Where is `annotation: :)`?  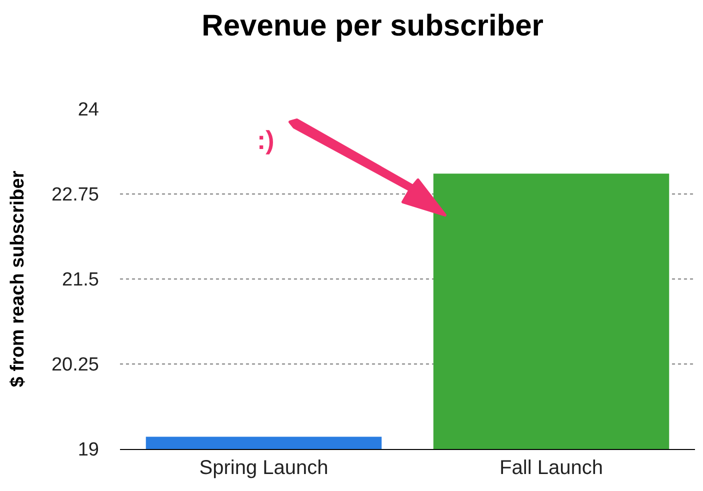
annotation: :) is located at coordinates (265, 140).